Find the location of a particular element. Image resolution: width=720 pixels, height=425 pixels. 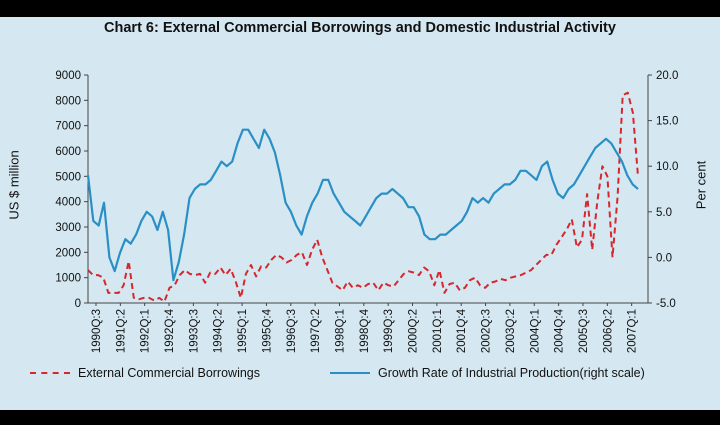

x-tick-label: 2004Q:1 is located at coordinates (535, 331).